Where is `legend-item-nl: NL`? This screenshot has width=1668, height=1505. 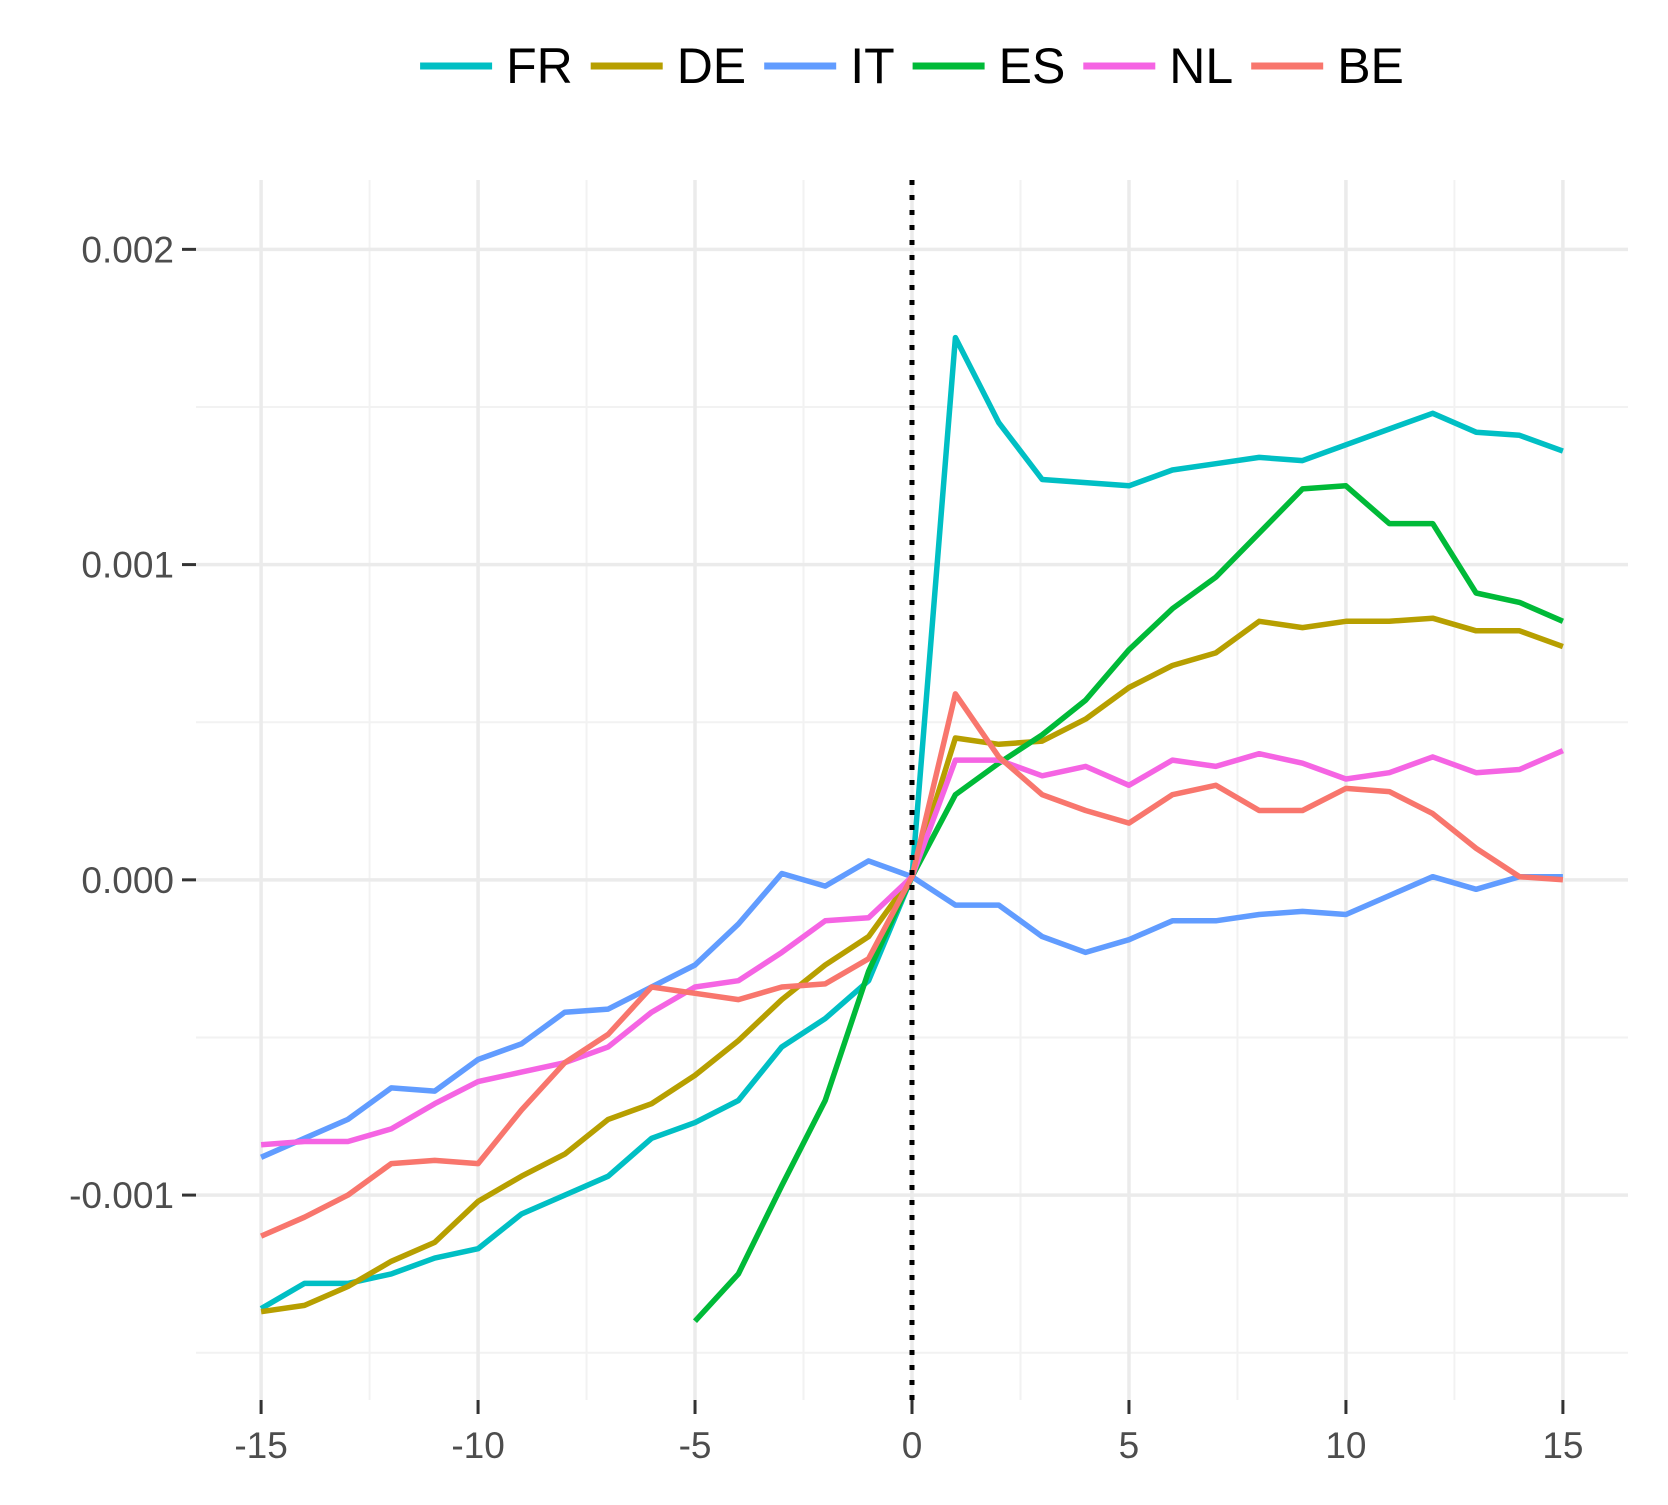 legend-item-nl: NL is located at coordinates (1158, 66).